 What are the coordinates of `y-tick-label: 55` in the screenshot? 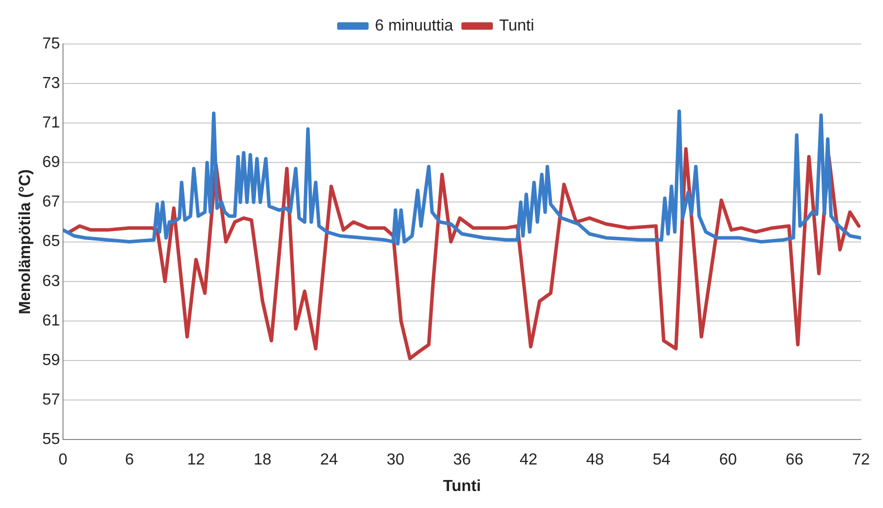 It's located at (51, 439).